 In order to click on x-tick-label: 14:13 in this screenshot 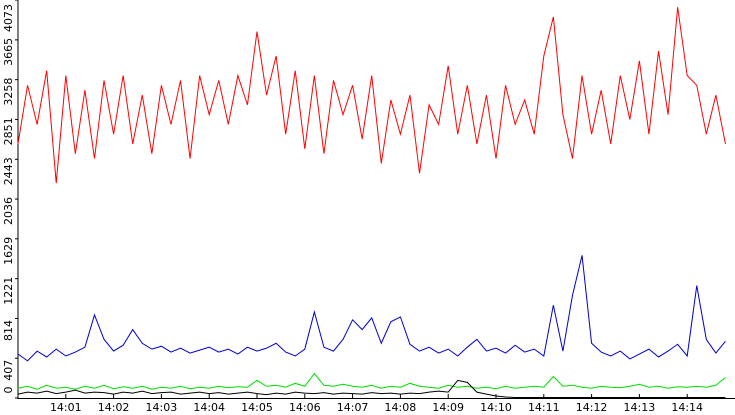, I will do `click(640, 407)`.